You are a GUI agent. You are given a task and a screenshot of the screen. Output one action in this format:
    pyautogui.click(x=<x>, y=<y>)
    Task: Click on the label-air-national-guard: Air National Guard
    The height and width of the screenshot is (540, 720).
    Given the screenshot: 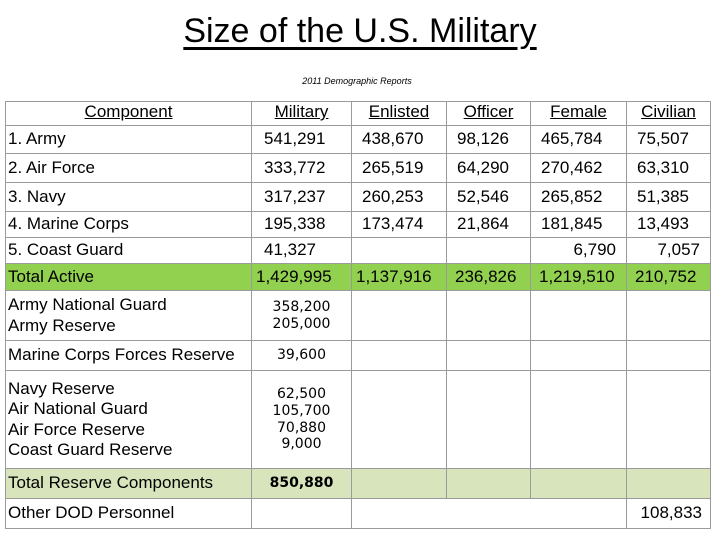 What is the action you would take?
    pyautogui.click(x=78, y=409)
    